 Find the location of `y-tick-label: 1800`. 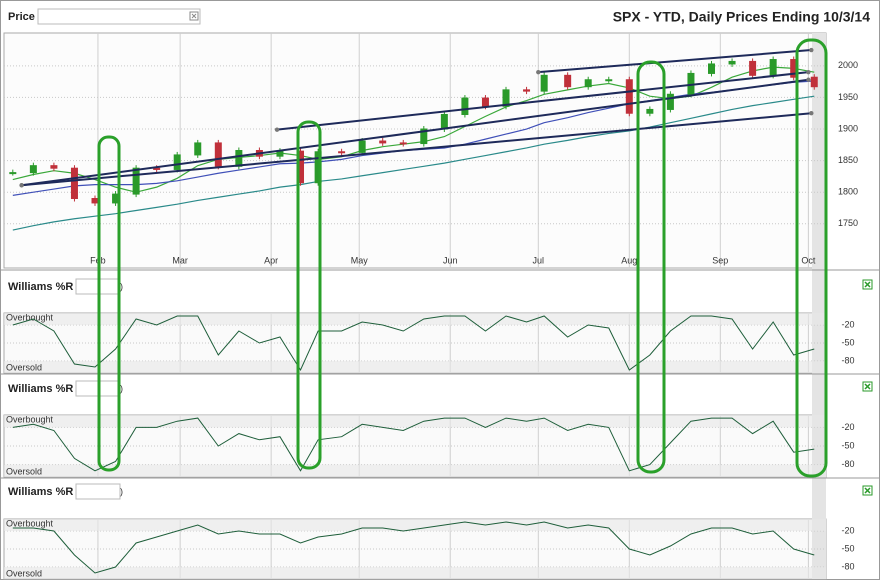

y-tick-label: 1800 is located at coordinates (848, 192).